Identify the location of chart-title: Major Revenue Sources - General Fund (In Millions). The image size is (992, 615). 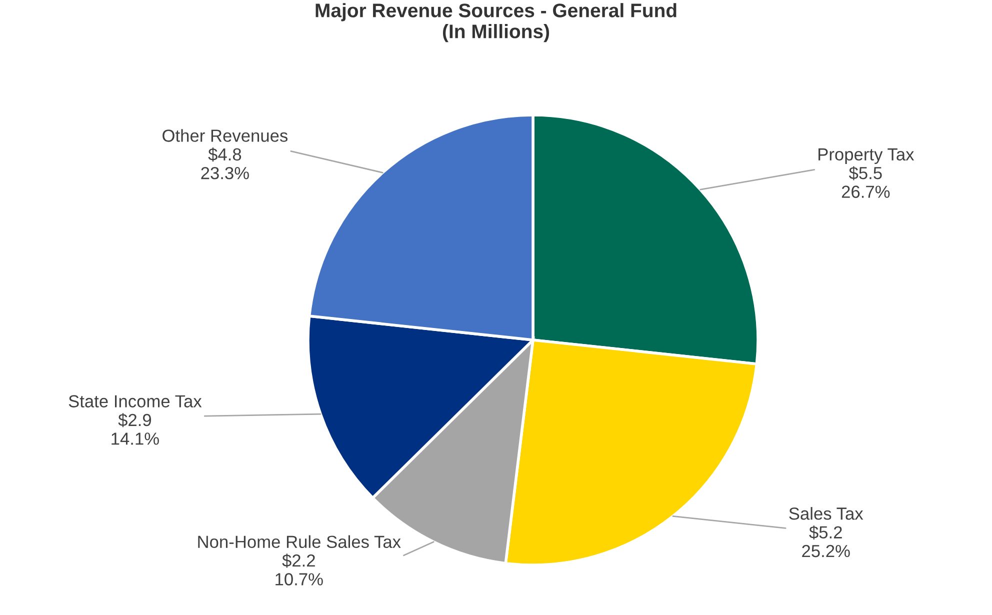
(496, 22).